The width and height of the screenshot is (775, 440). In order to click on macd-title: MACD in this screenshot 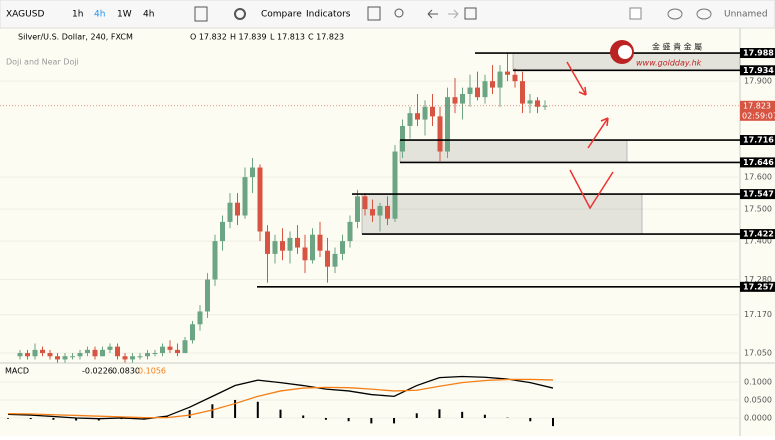, I will do `click(17, 371)`.